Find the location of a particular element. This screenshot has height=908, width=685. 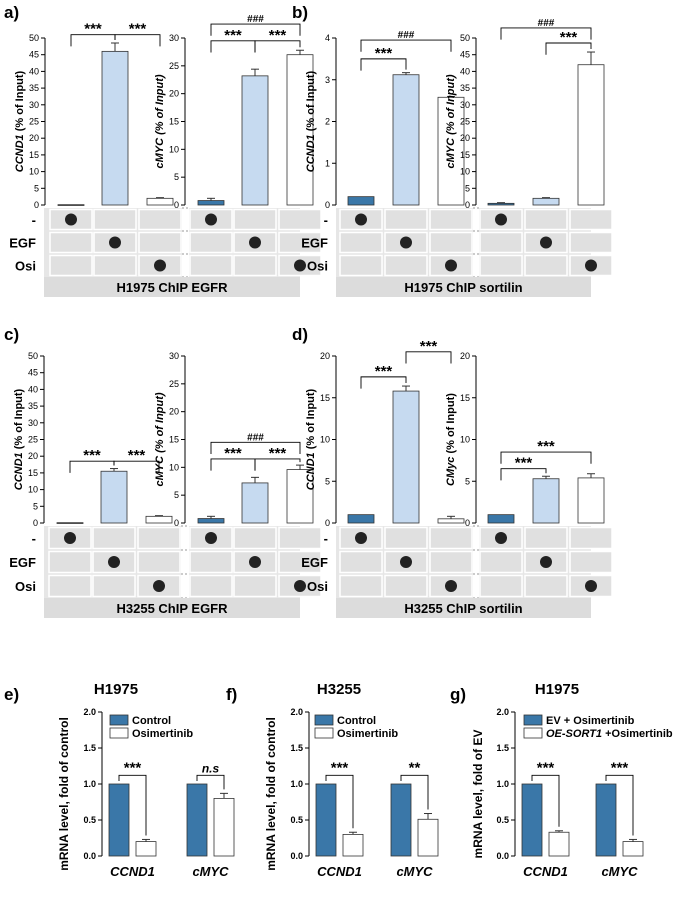

significance-label: n.s is located at coordinates (211, 768).